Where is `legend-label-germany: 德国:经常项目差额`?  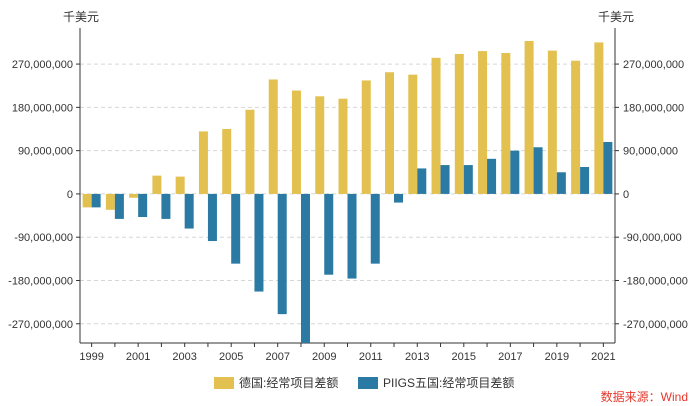
legend-label-germany: 德国:经常项目差额 is located at coordinates (289, 383).